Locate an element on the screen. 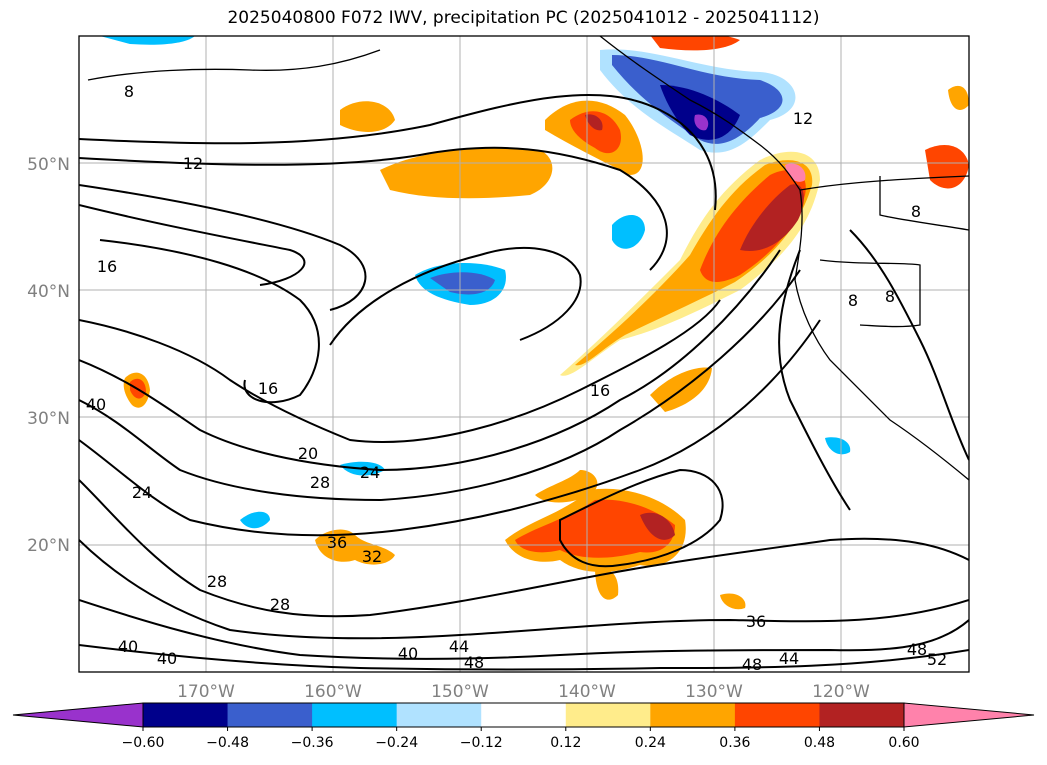 This screenshot has height=765, width=1047. colorbar-tick-label: 0.60 is located at coordinates (903, 743).